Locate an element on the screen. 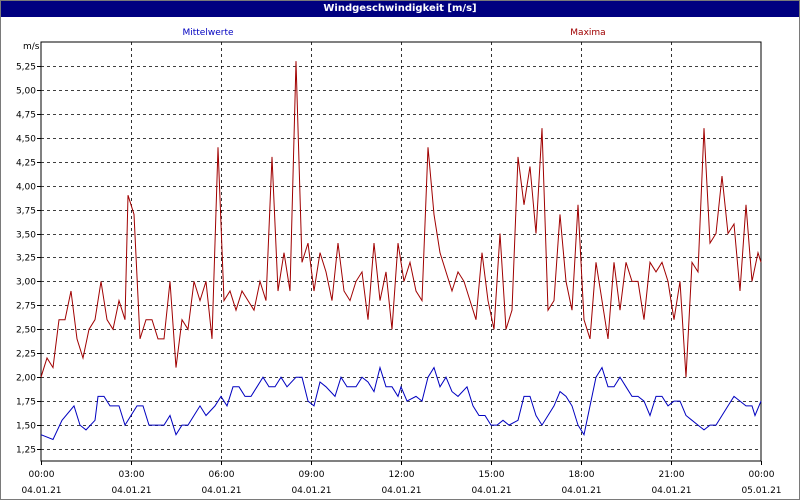 Image resolution: width=800 pixels, height=500 pixels. y-tick-label: 5,00 is located at coordinates (26, 92).